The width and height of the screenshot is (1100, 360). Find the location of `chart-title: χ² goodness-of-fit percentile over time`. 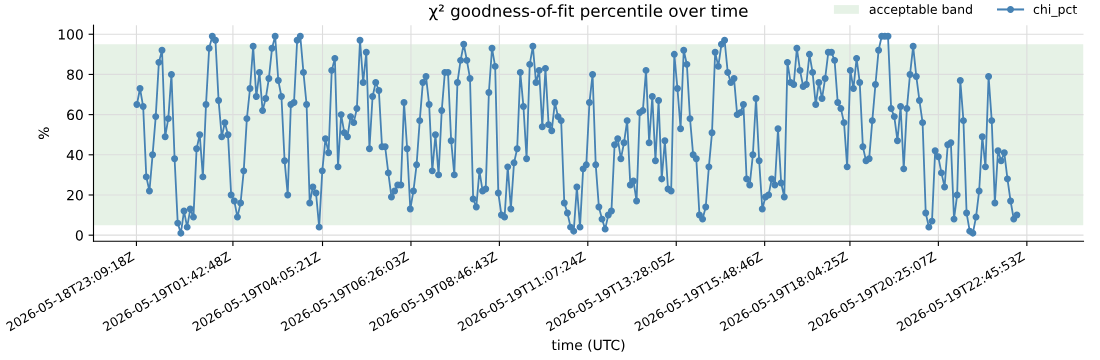

chart-title: χ² goodness-of-fit percentile over time is located at coordinates (588, 12).